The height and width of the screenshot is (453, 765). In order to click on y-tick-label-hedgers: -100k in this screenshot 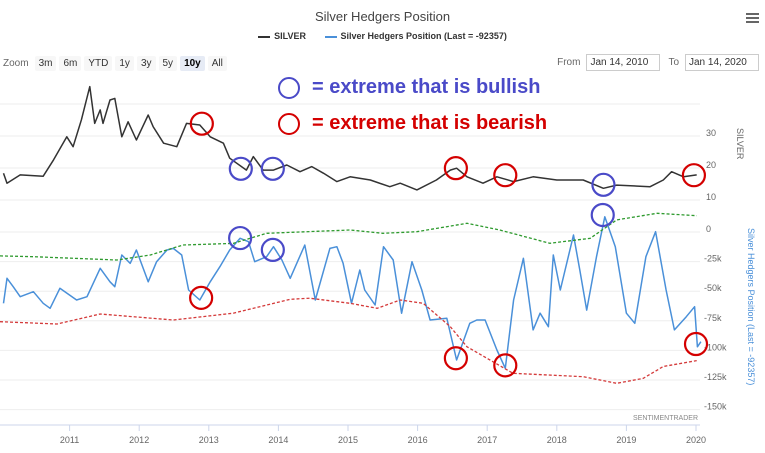, I will do `click(715, 347)`.